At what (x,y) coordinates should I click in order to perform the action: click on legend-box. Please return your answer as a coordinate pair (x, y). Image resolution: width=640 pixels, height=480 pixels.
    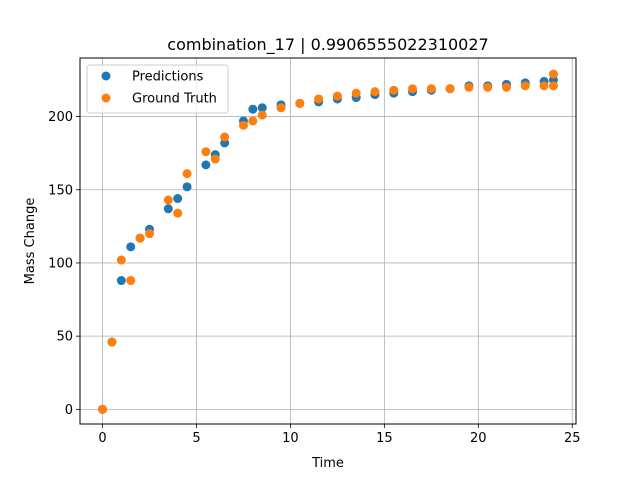
    Looking at the image, I should click on (157, 89).